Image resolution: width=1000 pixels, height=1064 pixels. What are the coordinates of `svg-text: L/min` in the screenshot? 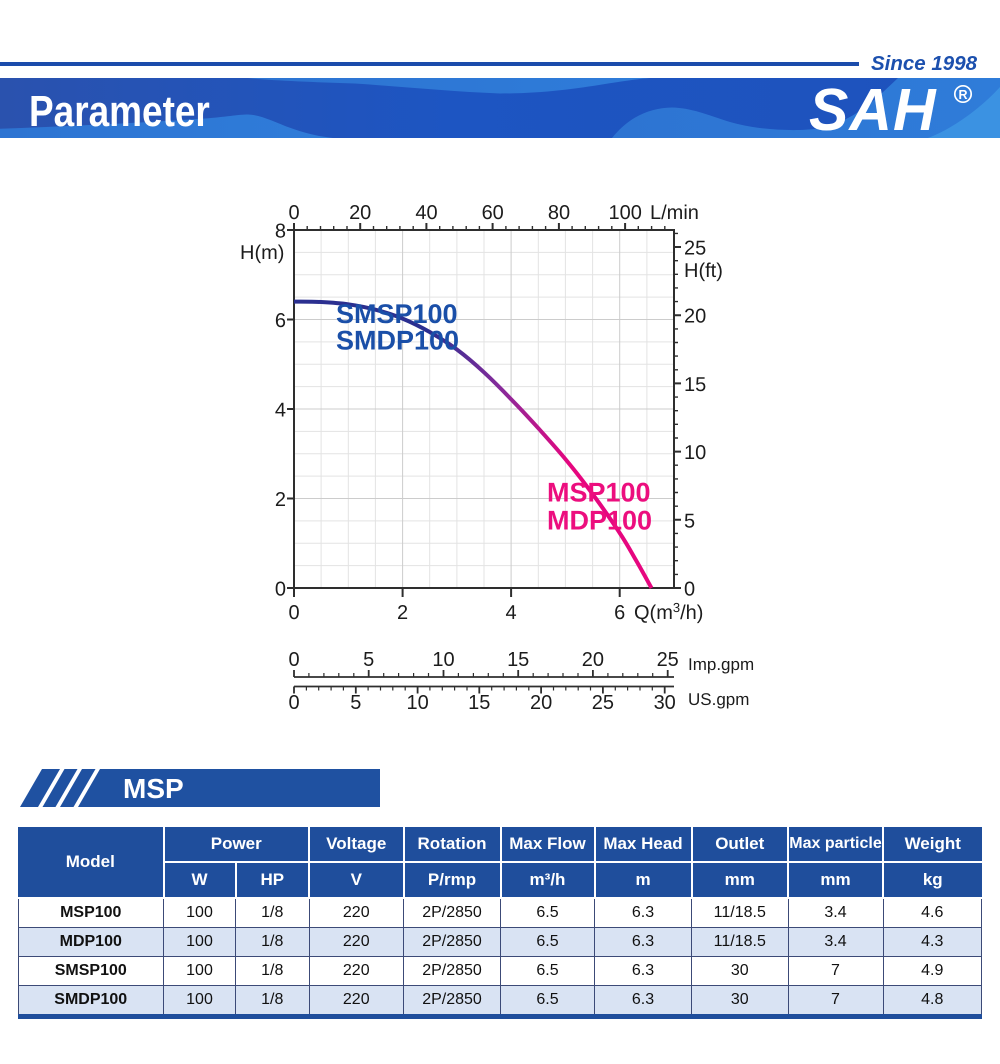 It's located at (674, 213).